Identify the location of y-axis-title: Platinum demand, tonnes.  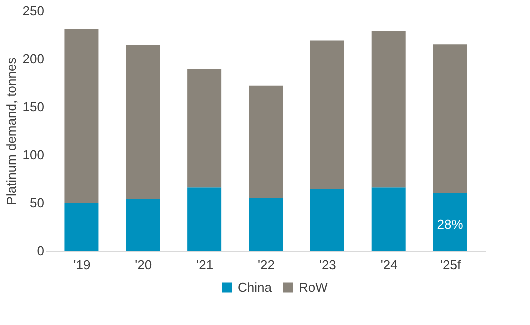
(11, 131).